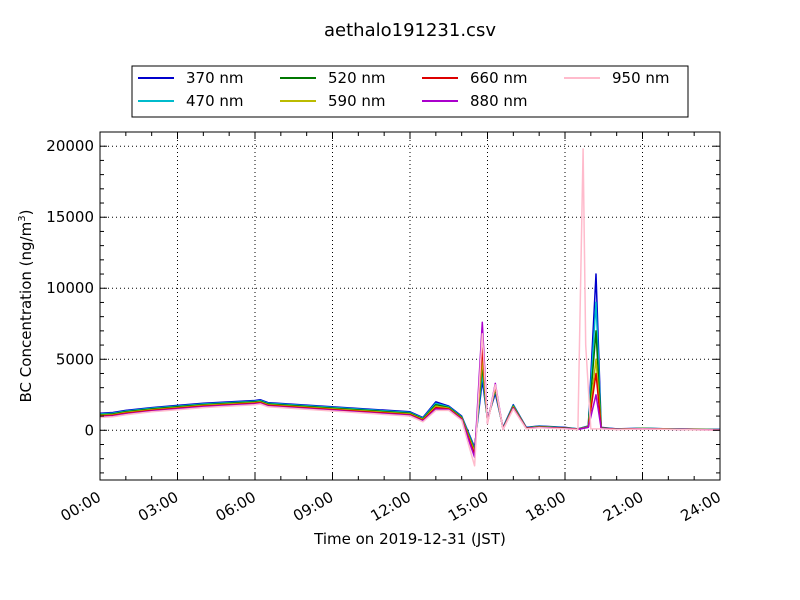 Image resolution: width=800 pixels, height=600 pixels. I want to click on y-tick-label: 5000, so click(75, 359).